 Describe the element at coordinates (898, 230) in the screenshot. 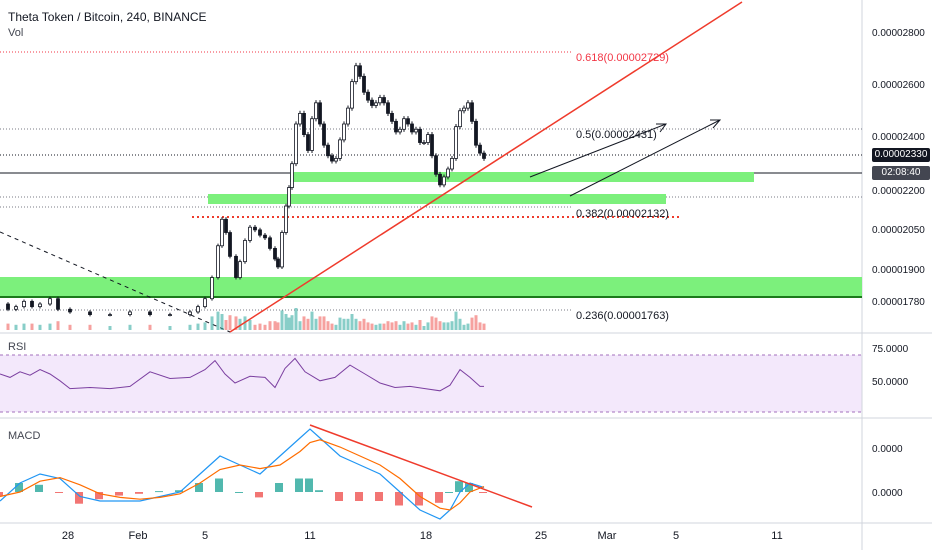

I see `price-tick: 0.00002050` at that location.